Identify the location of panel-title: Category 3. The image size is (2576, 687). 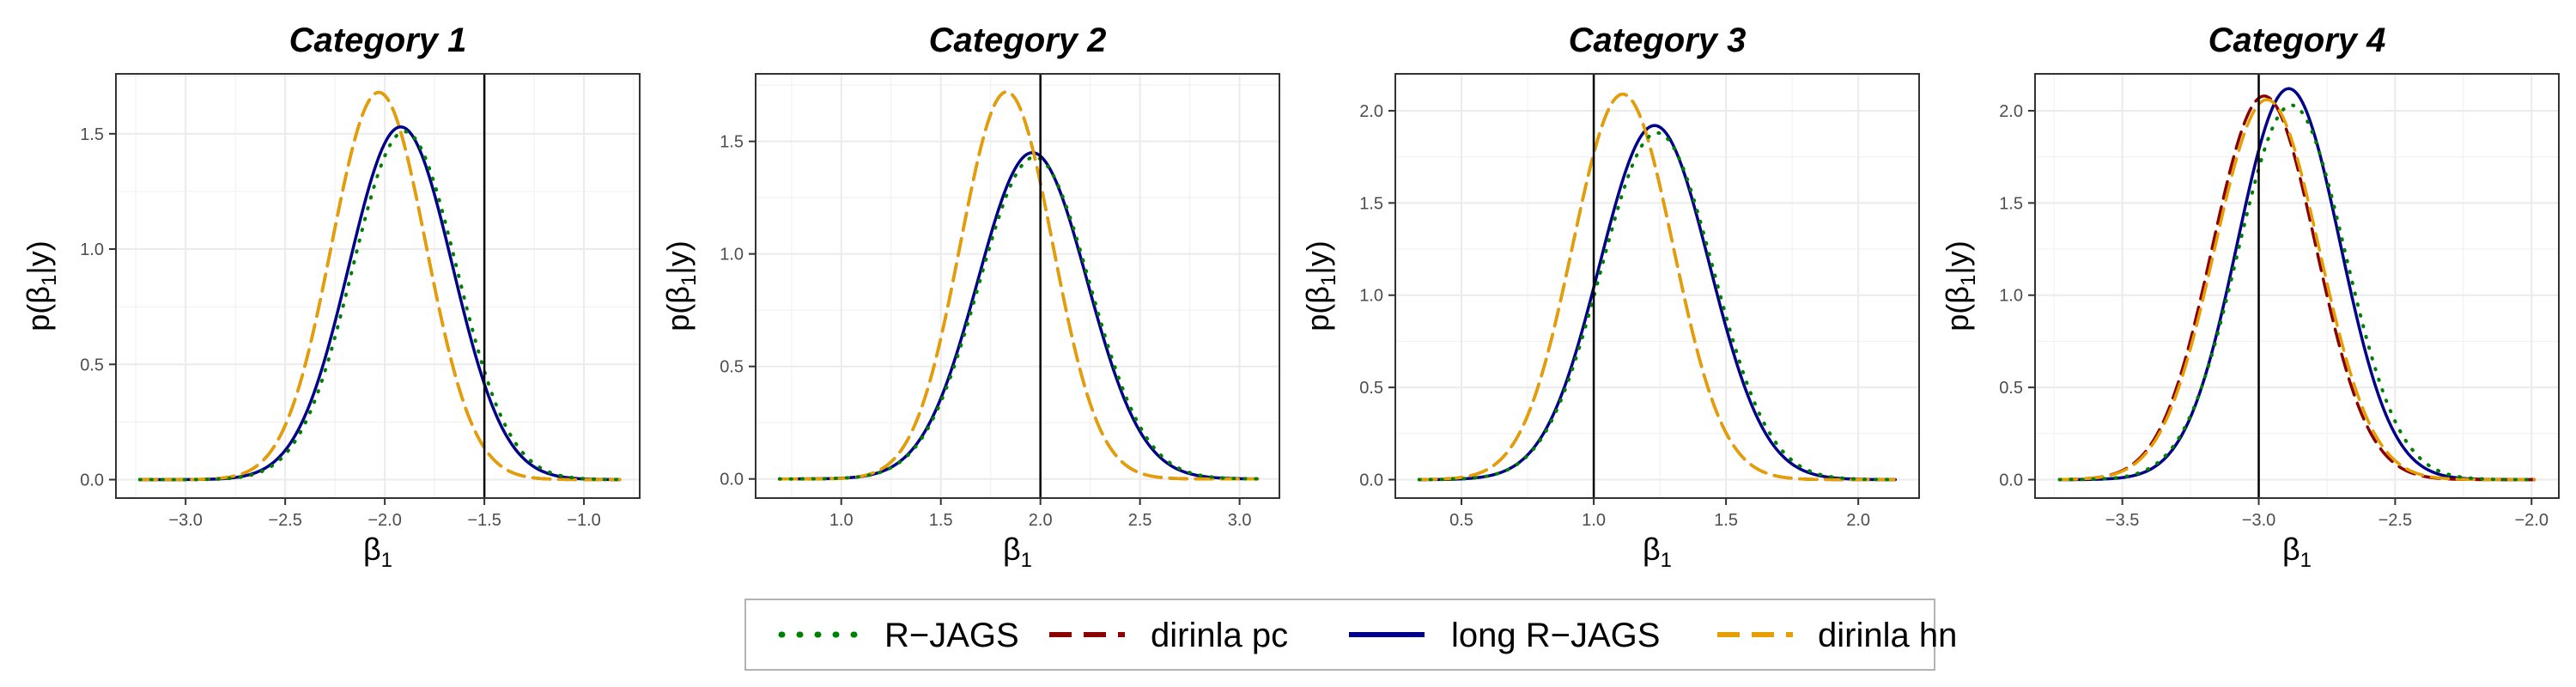
(1658, 40).